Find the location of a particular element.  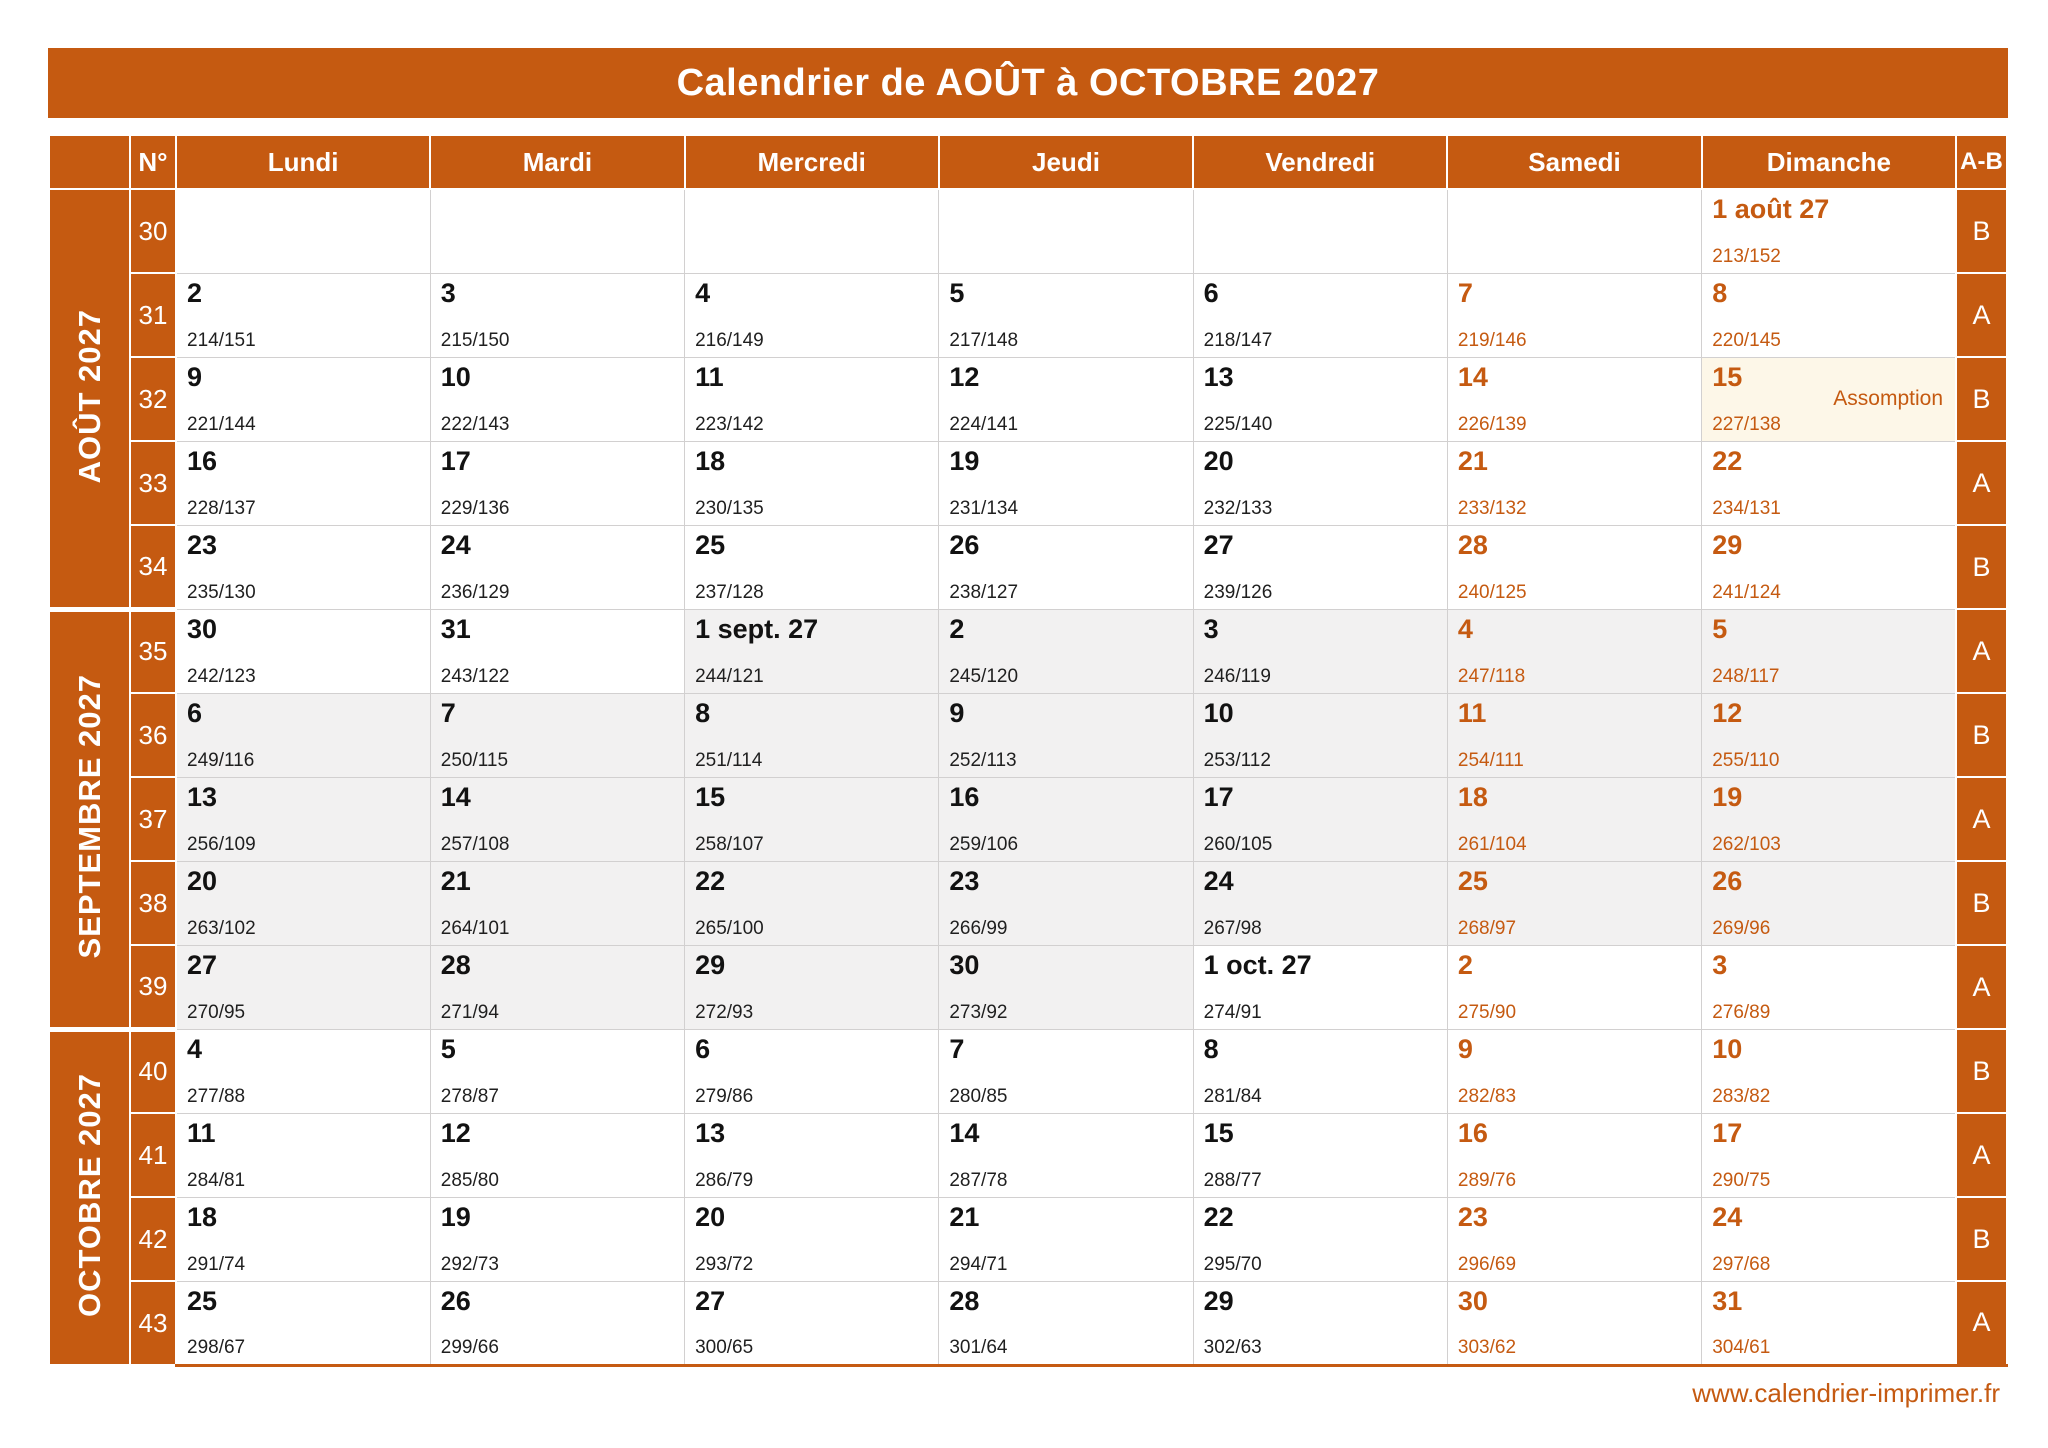

day-of-year-counter: 217/148 is located at coordinates (984, 340).